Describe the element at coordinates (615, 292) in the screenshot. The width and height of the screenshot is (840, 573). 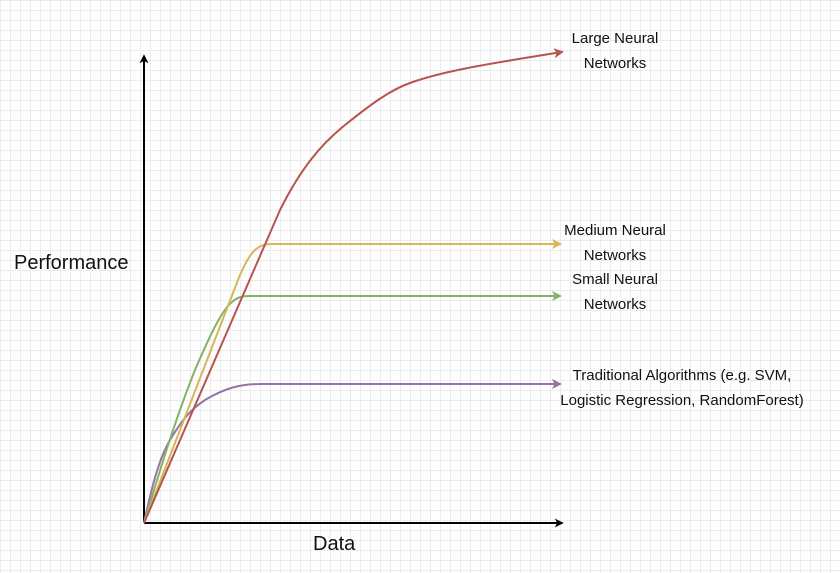
I see `curve-label-small: Small Neural Networks` at that location.